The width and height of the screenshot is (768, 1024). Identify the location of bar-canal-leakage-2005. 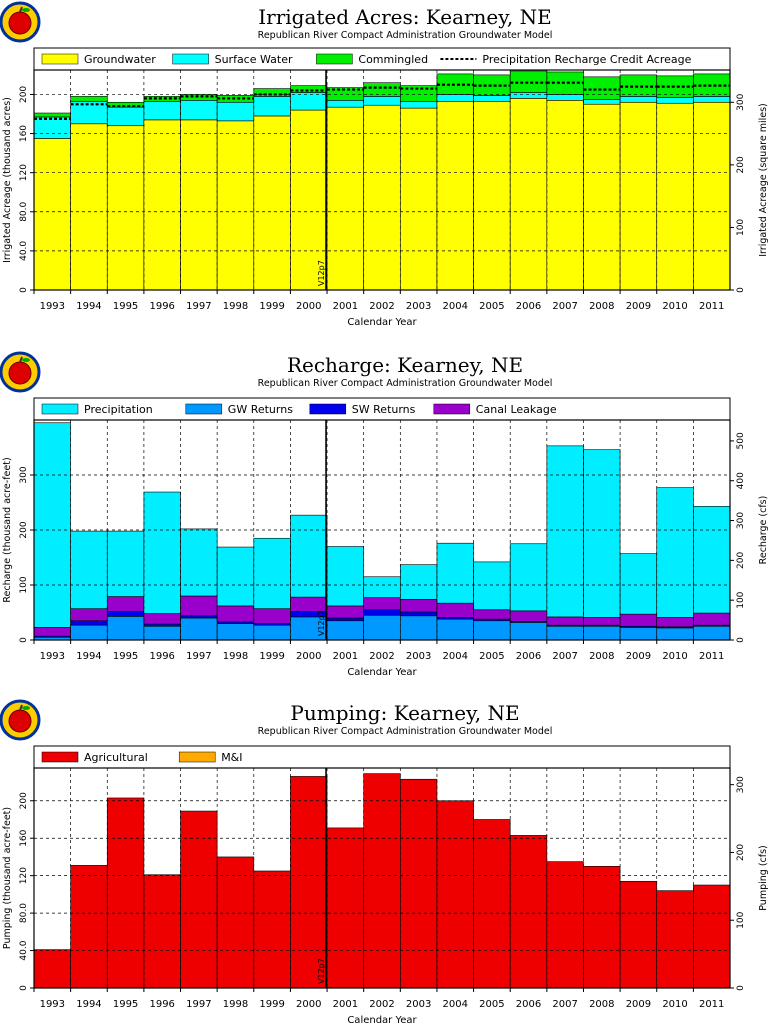
(492, 614).